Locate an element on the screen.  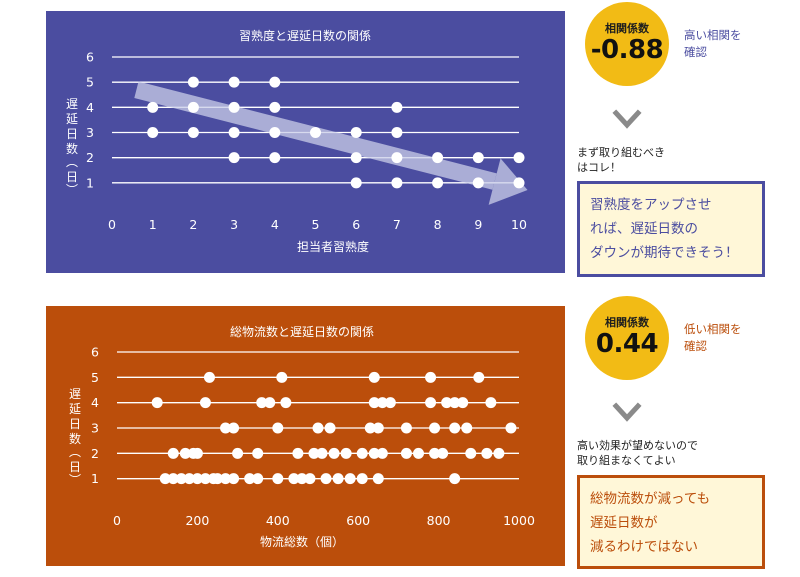
x-tick-label: 3 is located at coordinates (234, 224).